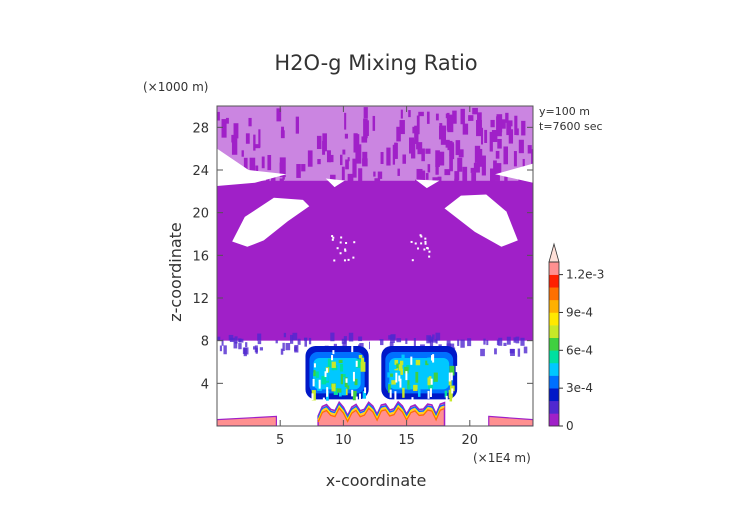 The height and width of the screenshot is (532, 752). What do you see at coordinates (554, 344) in the screenshot?
I see `colorbar-frame` at bounding box center [554, 344].